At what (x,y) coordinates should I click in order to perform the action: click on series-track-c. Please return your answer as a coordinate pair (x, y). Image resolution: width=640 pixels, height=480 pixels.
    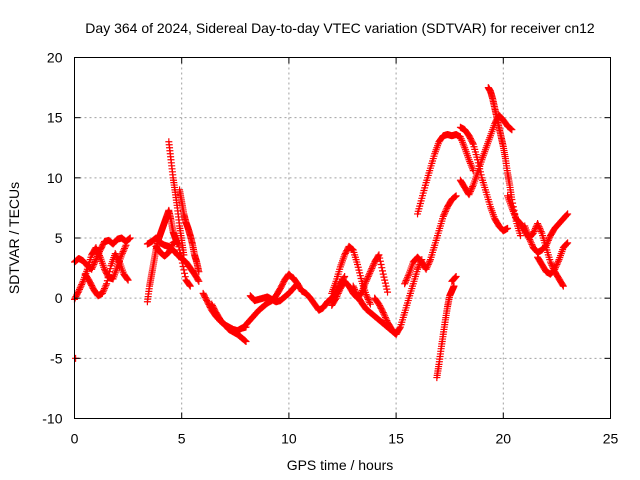
    Looking at the image, I should click on (106, 275).